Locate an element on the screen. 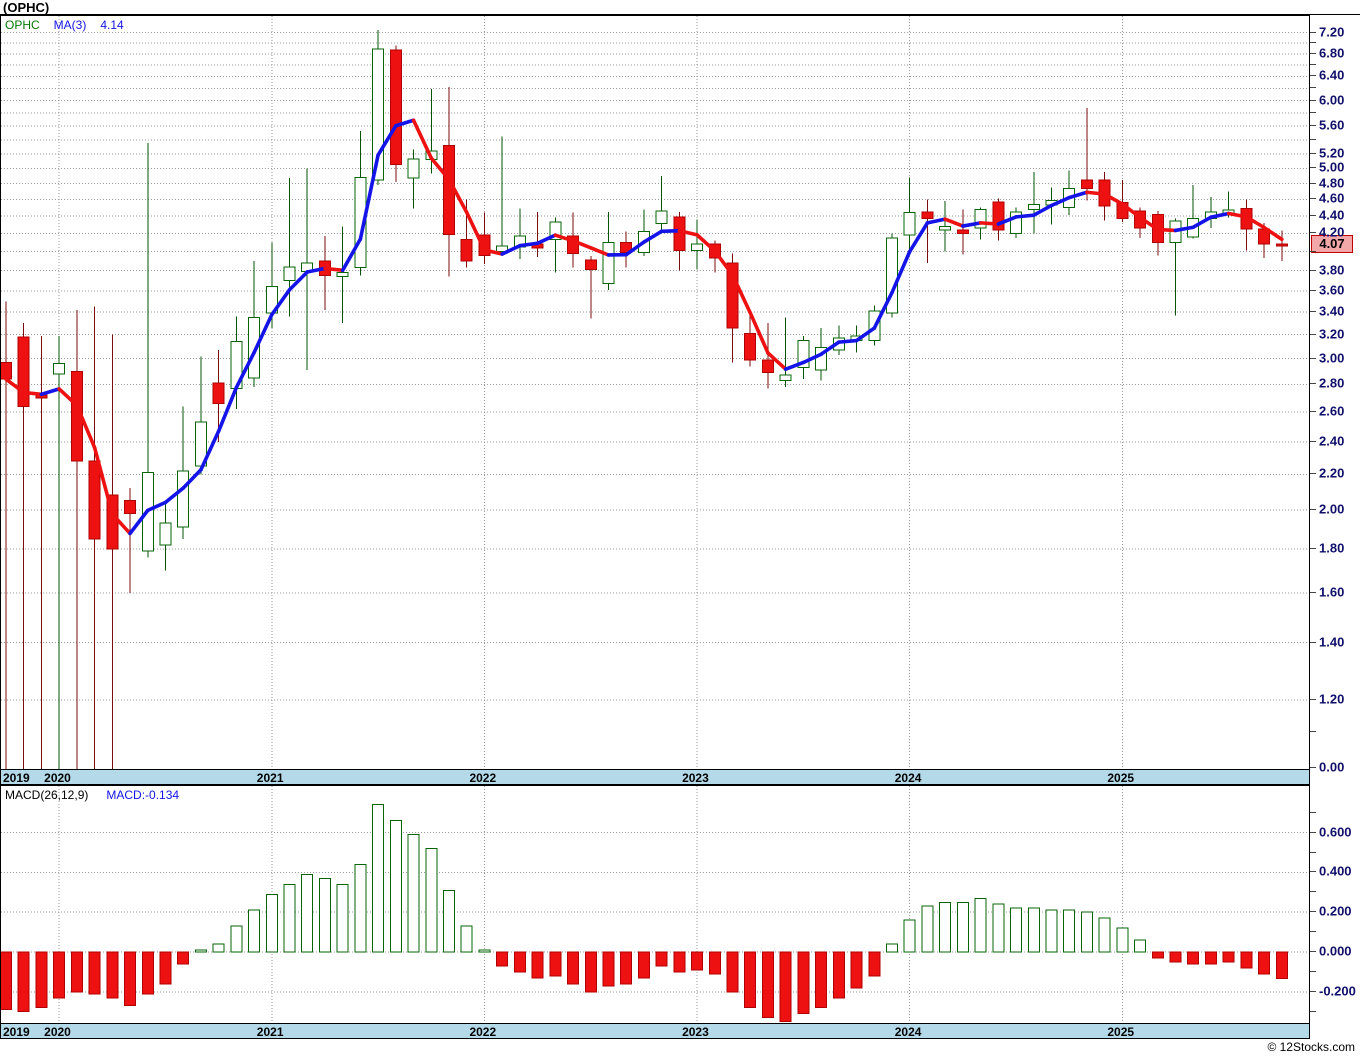 This screenshot has height=1056, width=1360. price-axis-label: 3.60 is located at coordinates (1332, 290).